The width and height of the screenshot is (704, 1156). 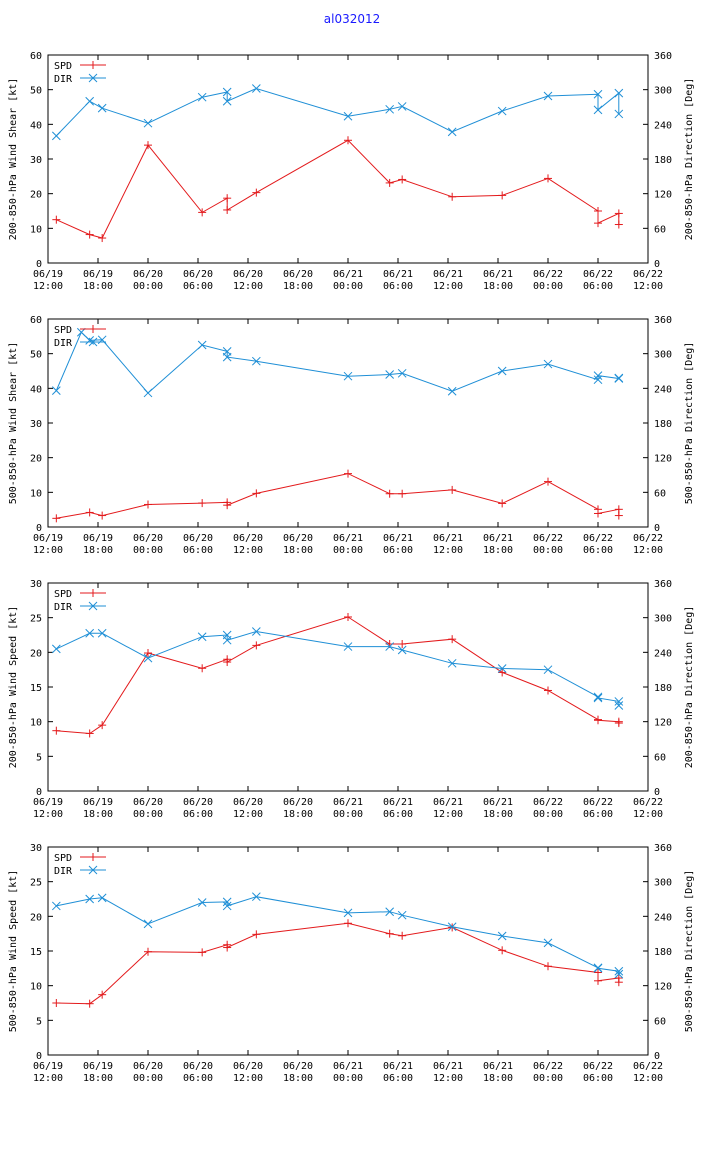 What do you see at coordinates (63, 858) in the screenshot?
I see `legend-label: SPD` at bounding box center [63, 858].